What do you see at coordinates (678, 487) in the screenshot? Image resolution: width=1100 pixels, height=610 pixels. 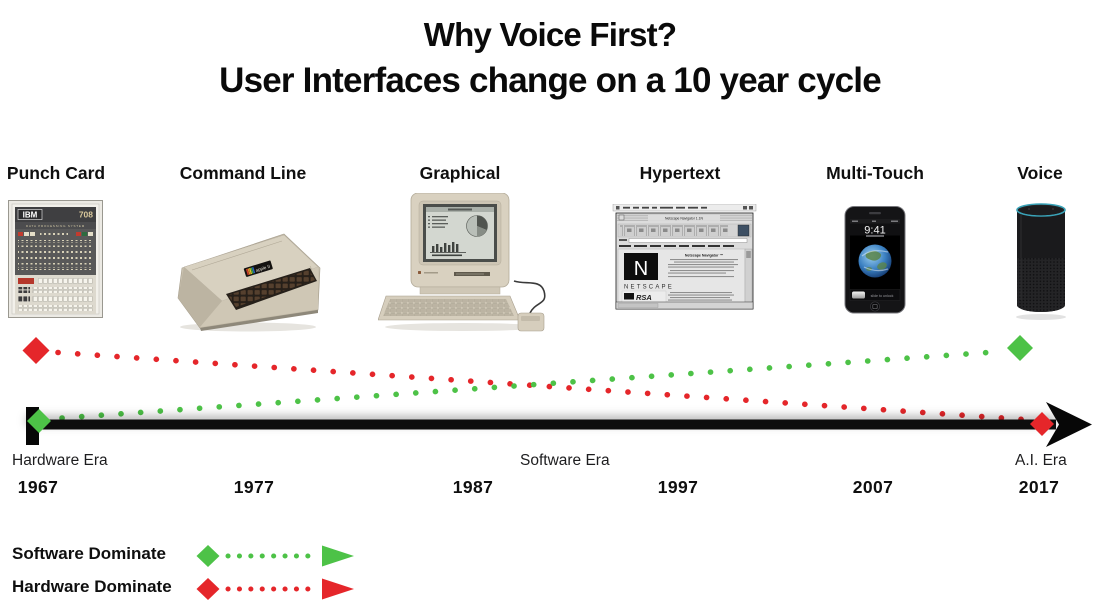 I see `year-1997: 1997` at bounding box center [678, 487].